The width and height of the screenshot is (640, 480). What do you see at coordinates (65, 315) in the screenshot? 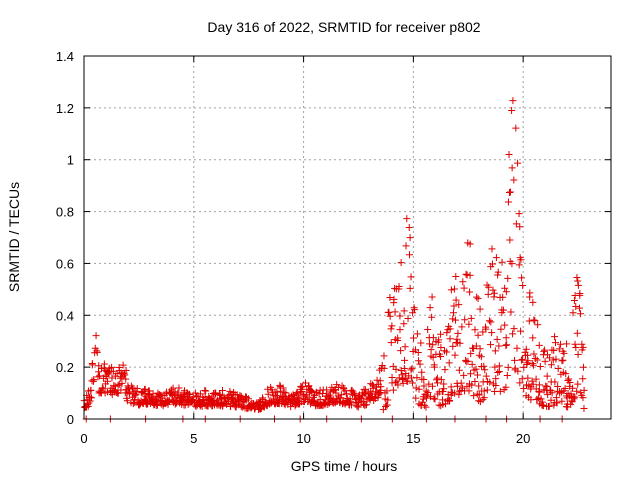
I see `y-tick-label: 0.4` at bounding box center [65, 315].